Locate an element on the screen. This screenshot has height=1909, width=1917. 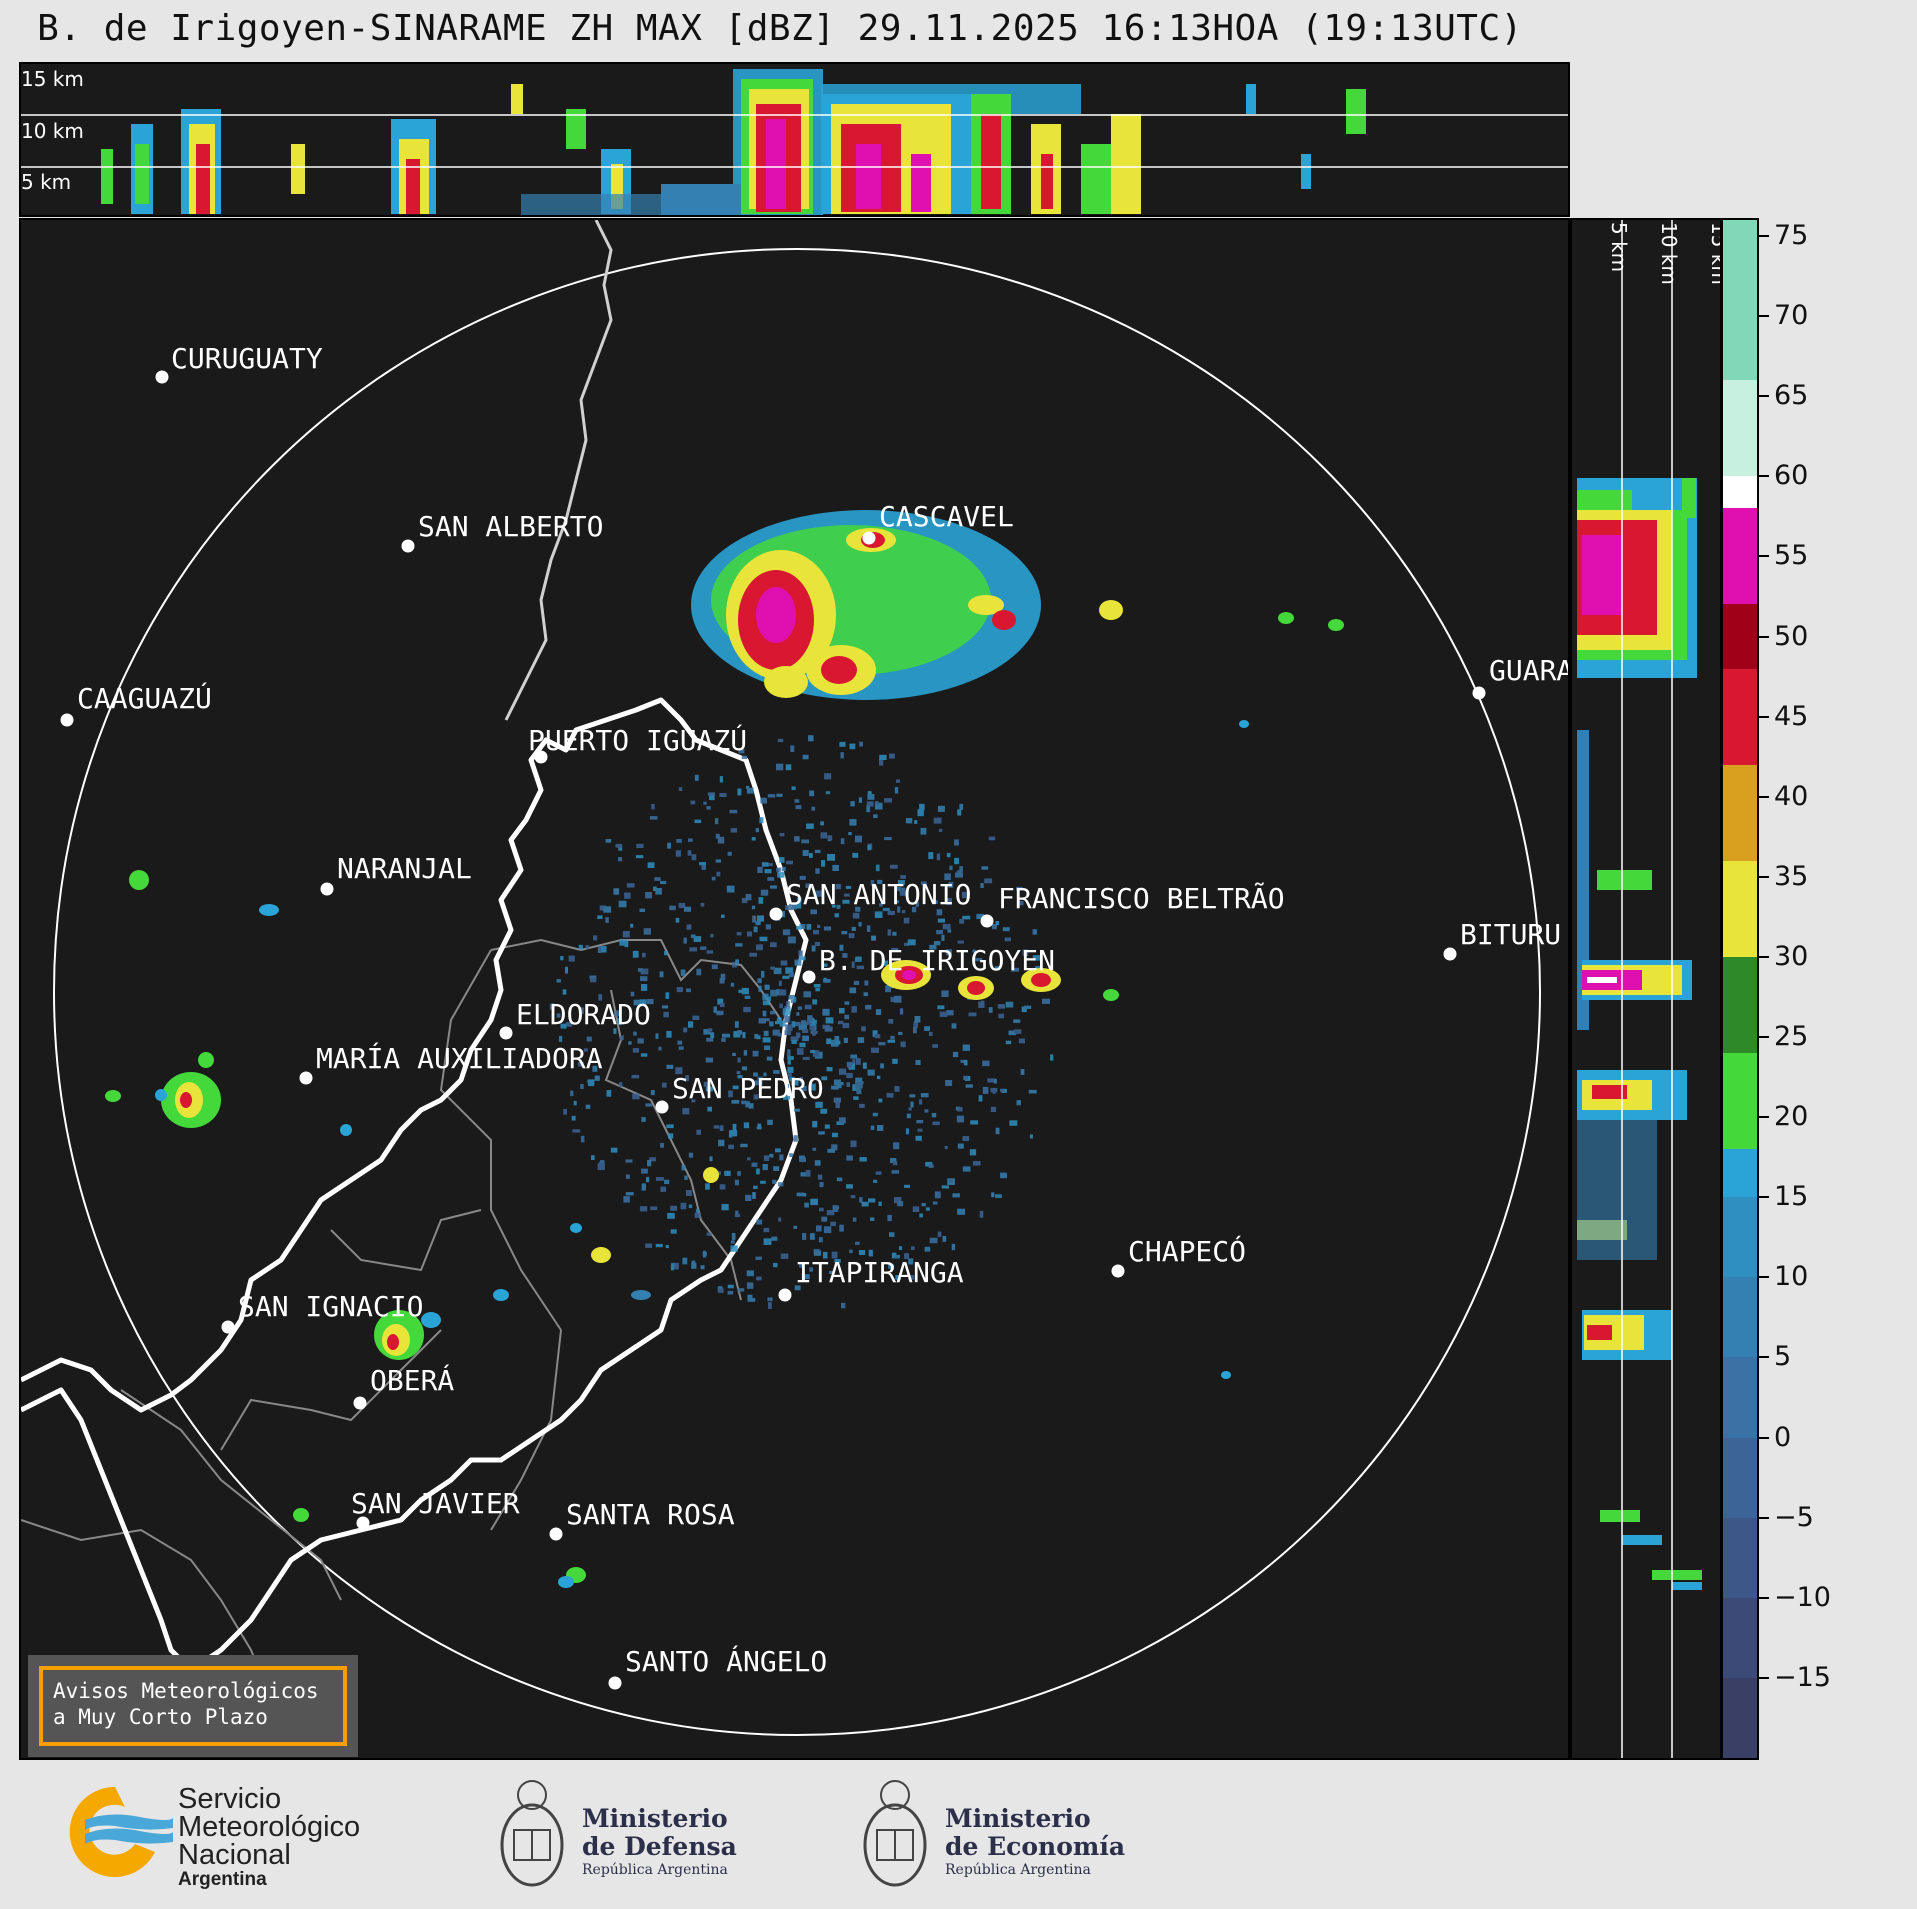
city-label: NARANJAL is located at coordinates (404, 868).